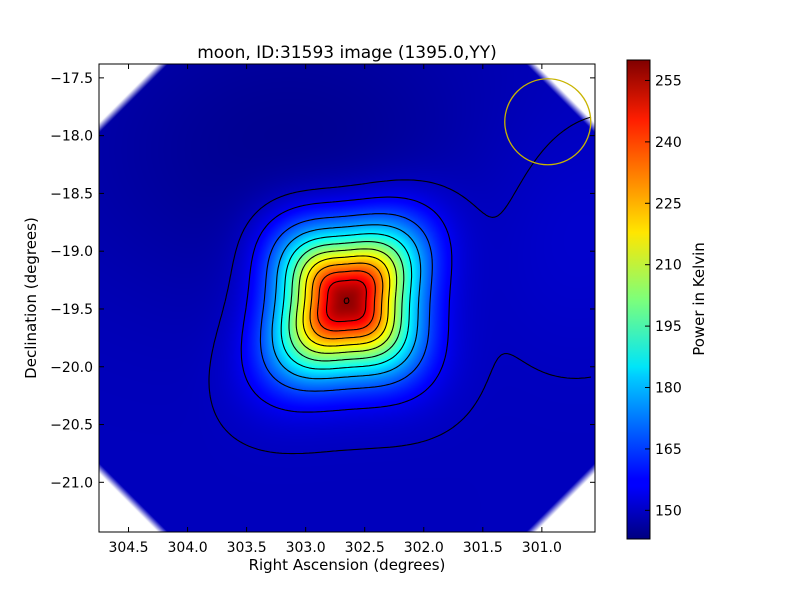  Describe the element at coordinates (306, 548) in the screenshot. I see `x-tick-label: 303.0` at that location.